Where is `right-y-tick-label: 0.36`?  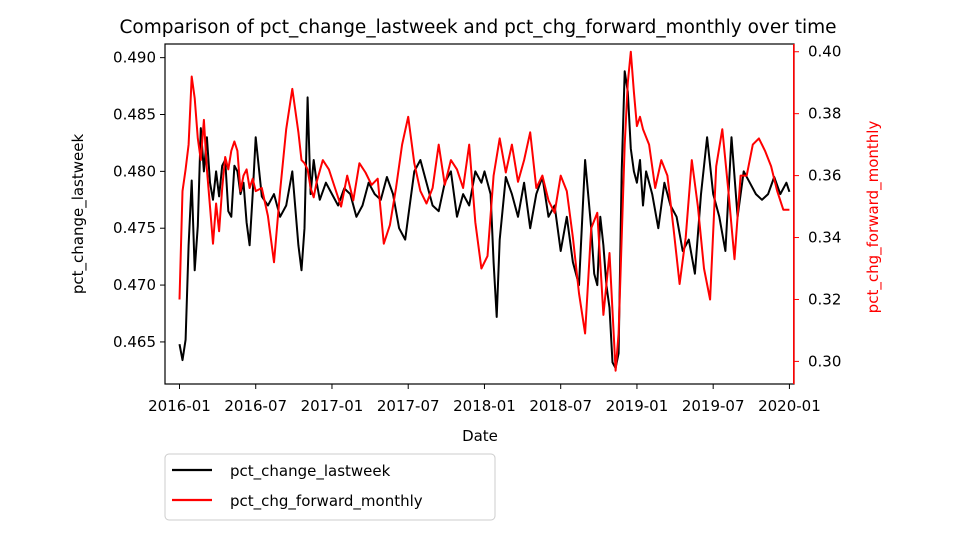
right-y-tick-label: 0.36 is located at coordinates (824, 176).